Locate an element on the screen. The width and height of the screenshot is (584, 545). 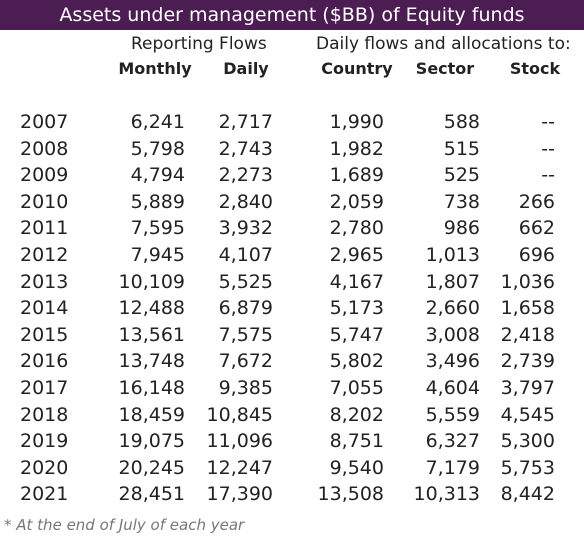
sector-cell: 1,807 is located at coordinates (452, 281).